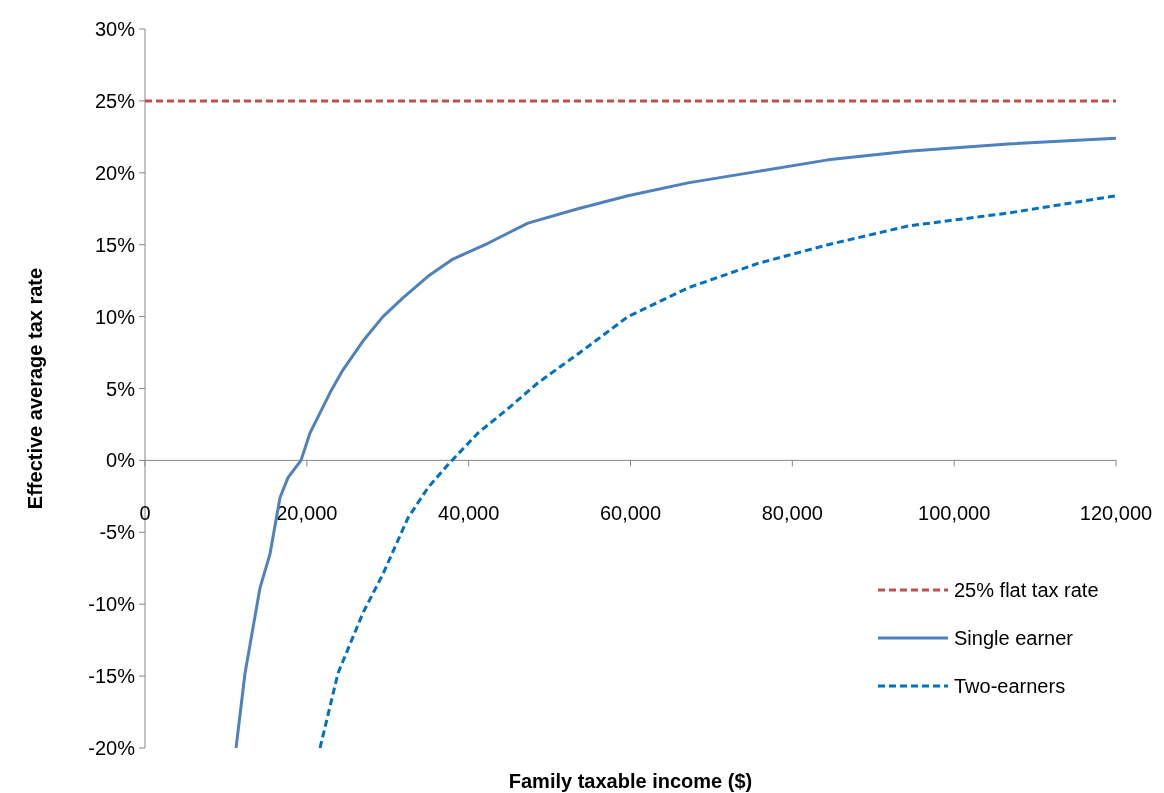 The height and width of the screenshot is (793, 1164). Describe the element at coordinates (121, 388) in the screenshot. I see `y-tick-label: 5%` at that location.